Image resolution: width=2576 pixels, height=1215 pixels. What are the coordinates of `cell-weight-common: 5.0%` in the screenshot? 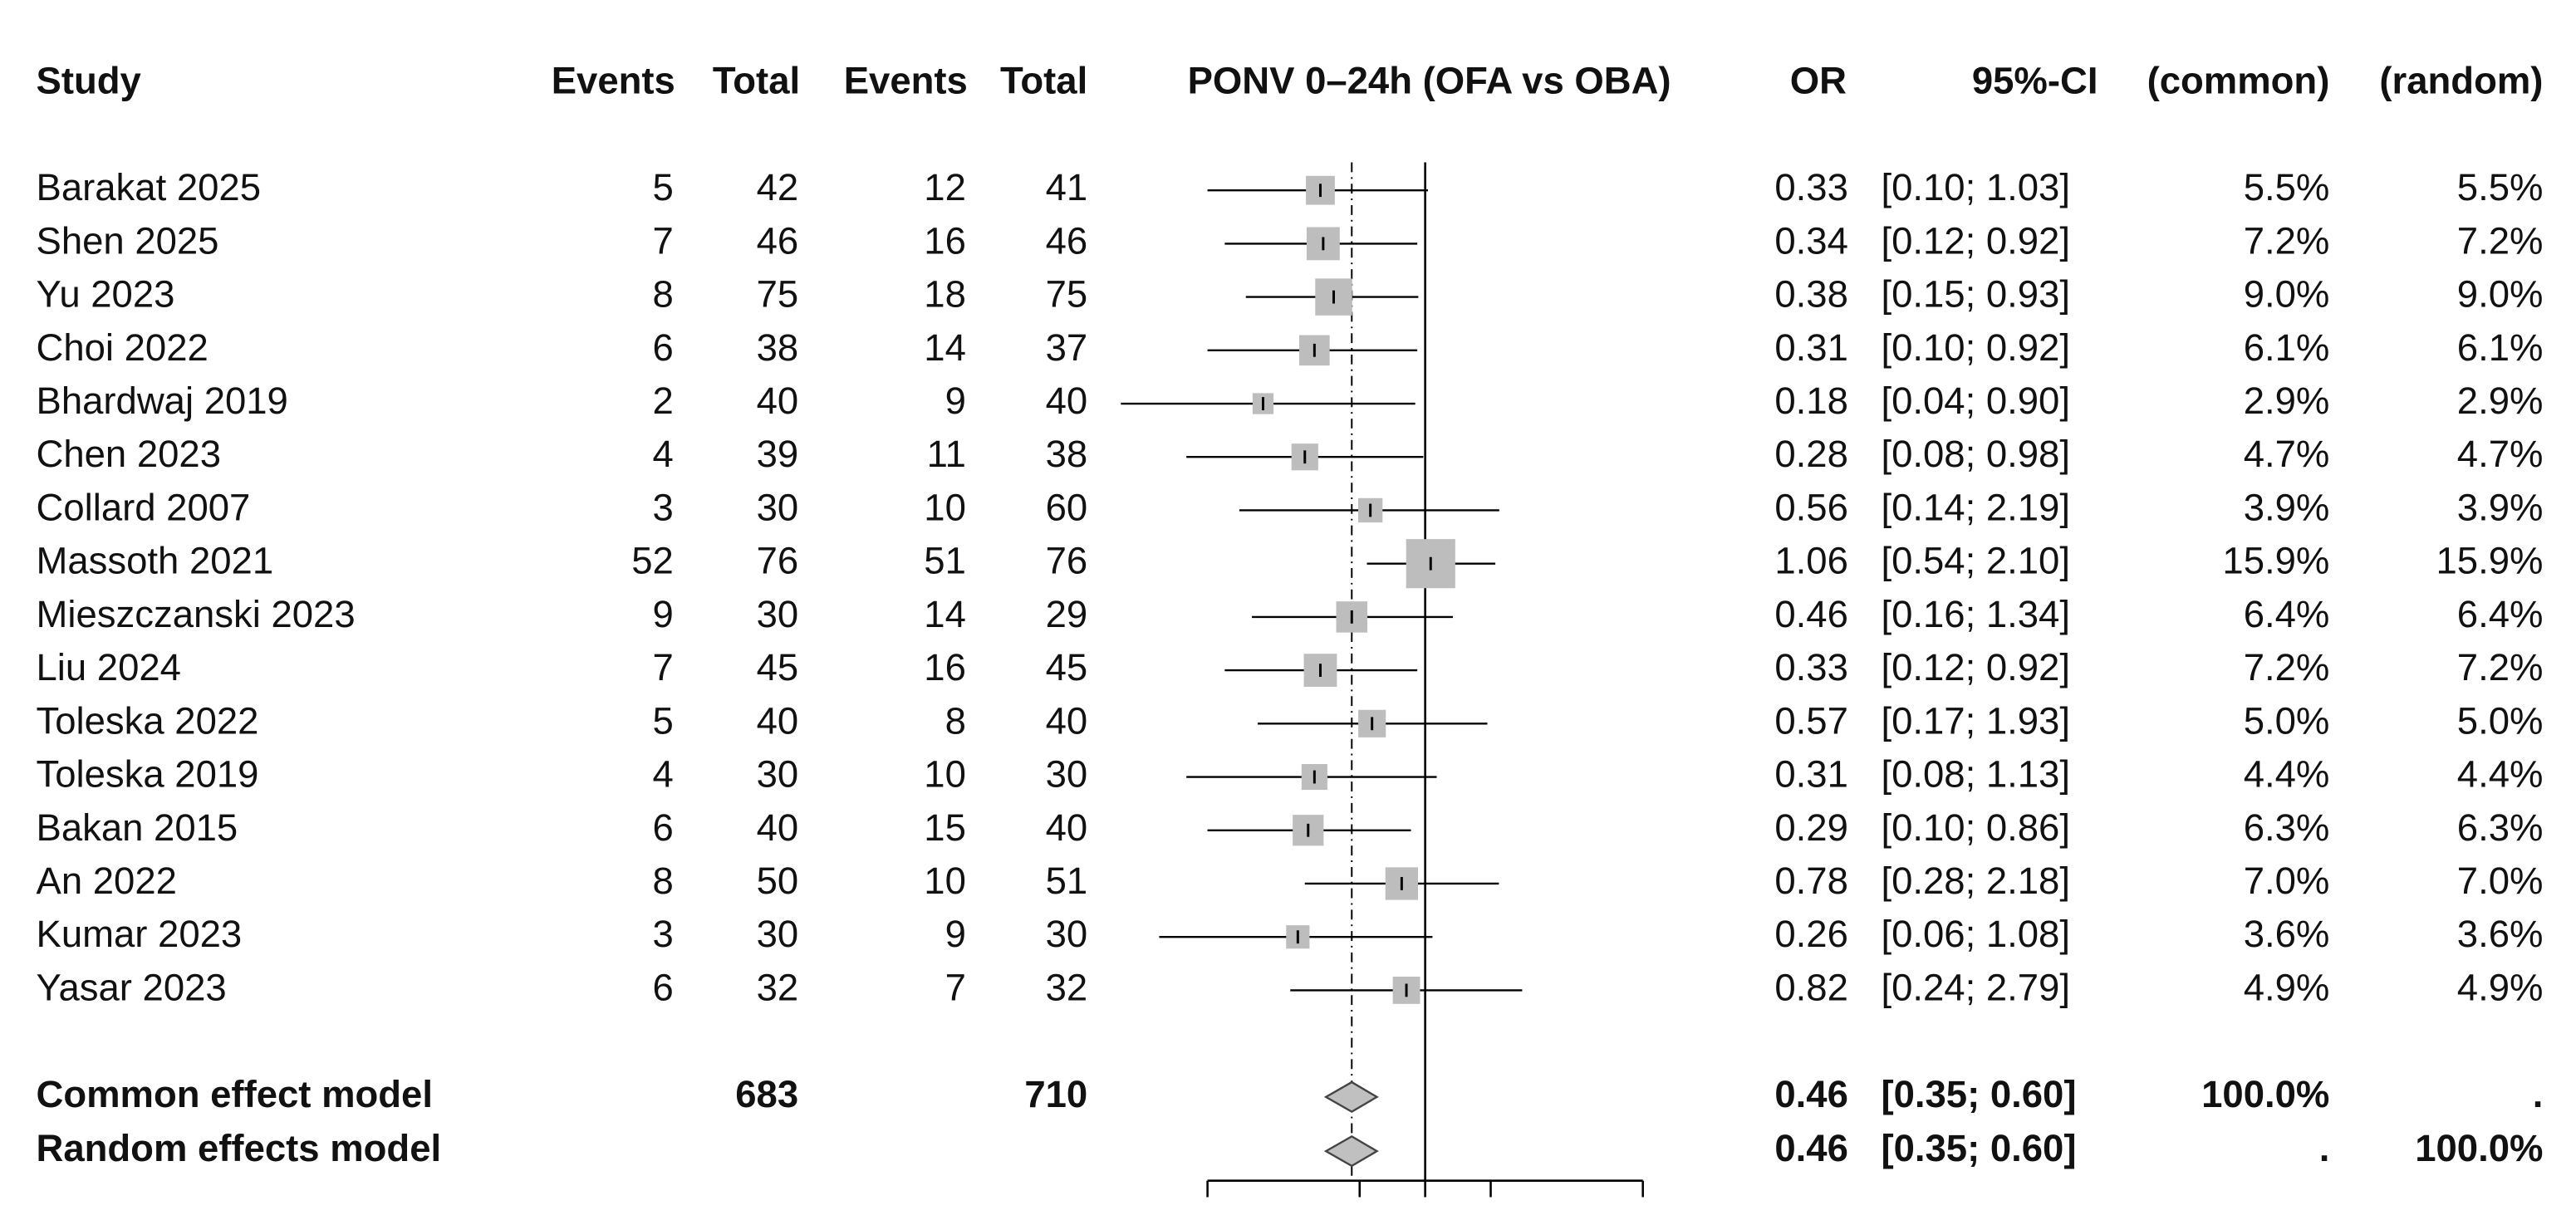 It's located at (2287, 720).